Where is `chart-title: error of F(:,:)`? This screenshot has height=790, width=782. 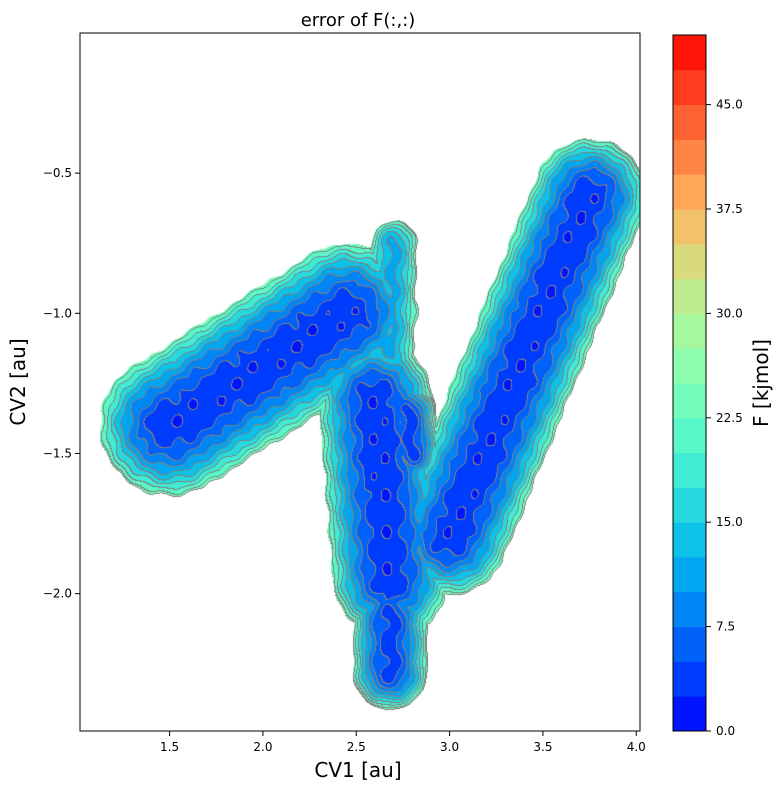 chart-title: error of F(:,:) is located at coordinates (358, 20).